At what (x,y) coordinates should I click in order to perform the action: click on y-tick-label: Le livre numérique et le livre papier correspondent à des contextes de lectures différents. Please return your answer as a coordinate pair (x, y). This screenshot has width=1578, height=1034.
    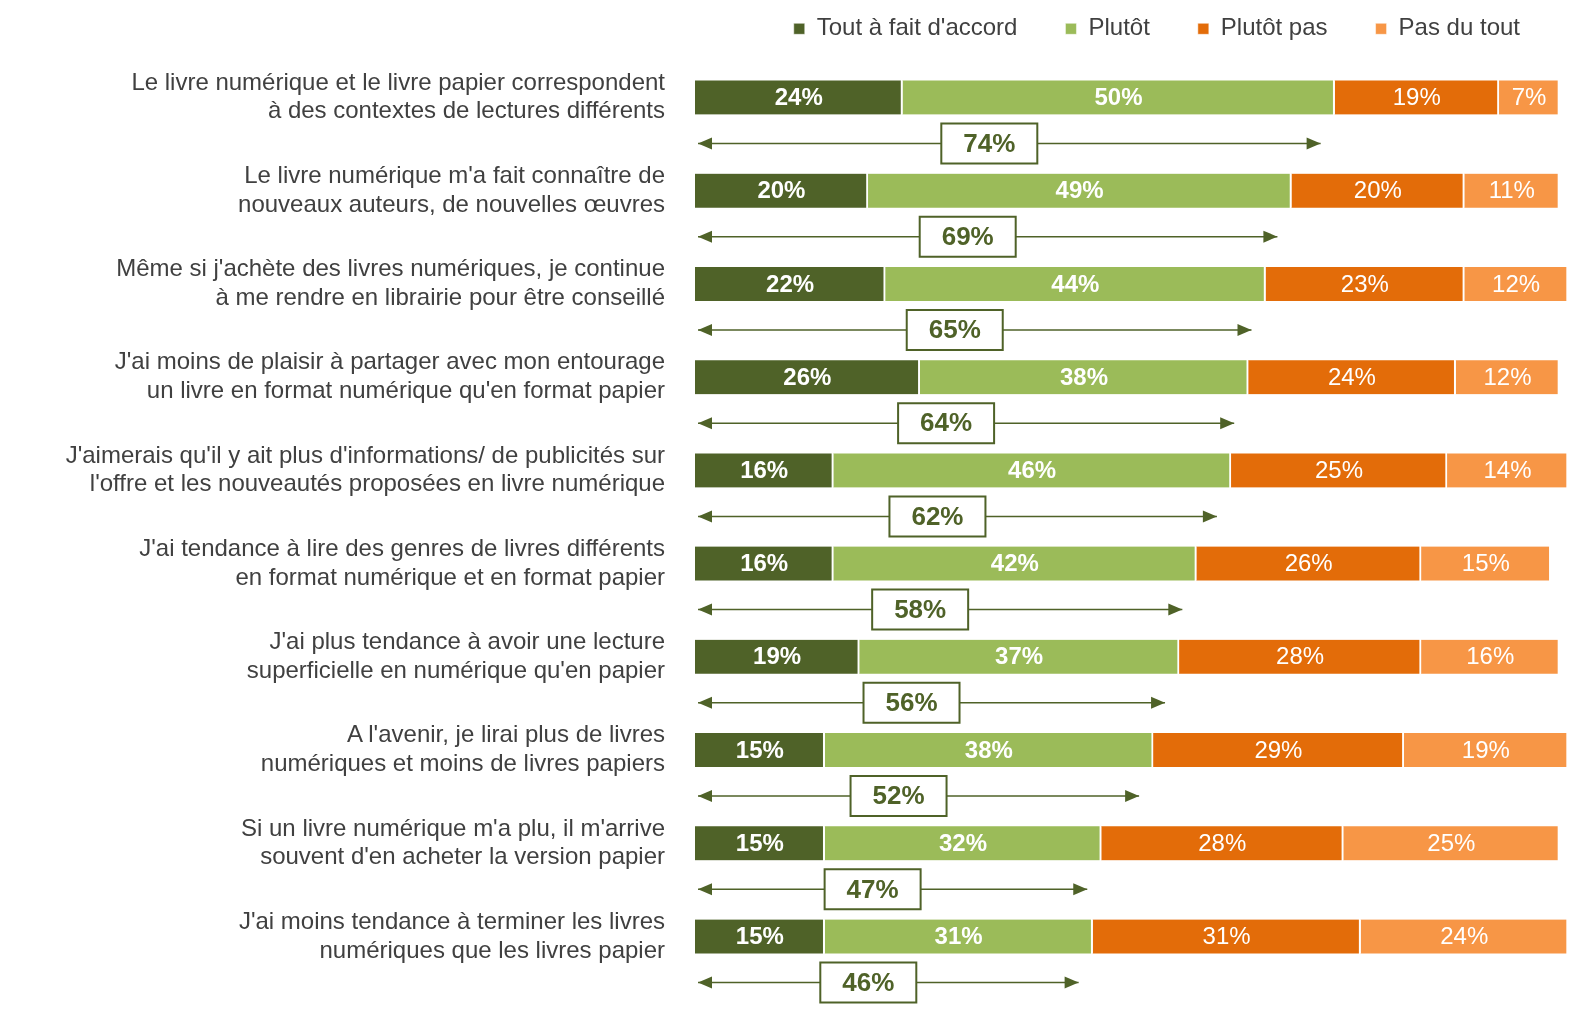
    Looking at the image, I should click on (398, 95).